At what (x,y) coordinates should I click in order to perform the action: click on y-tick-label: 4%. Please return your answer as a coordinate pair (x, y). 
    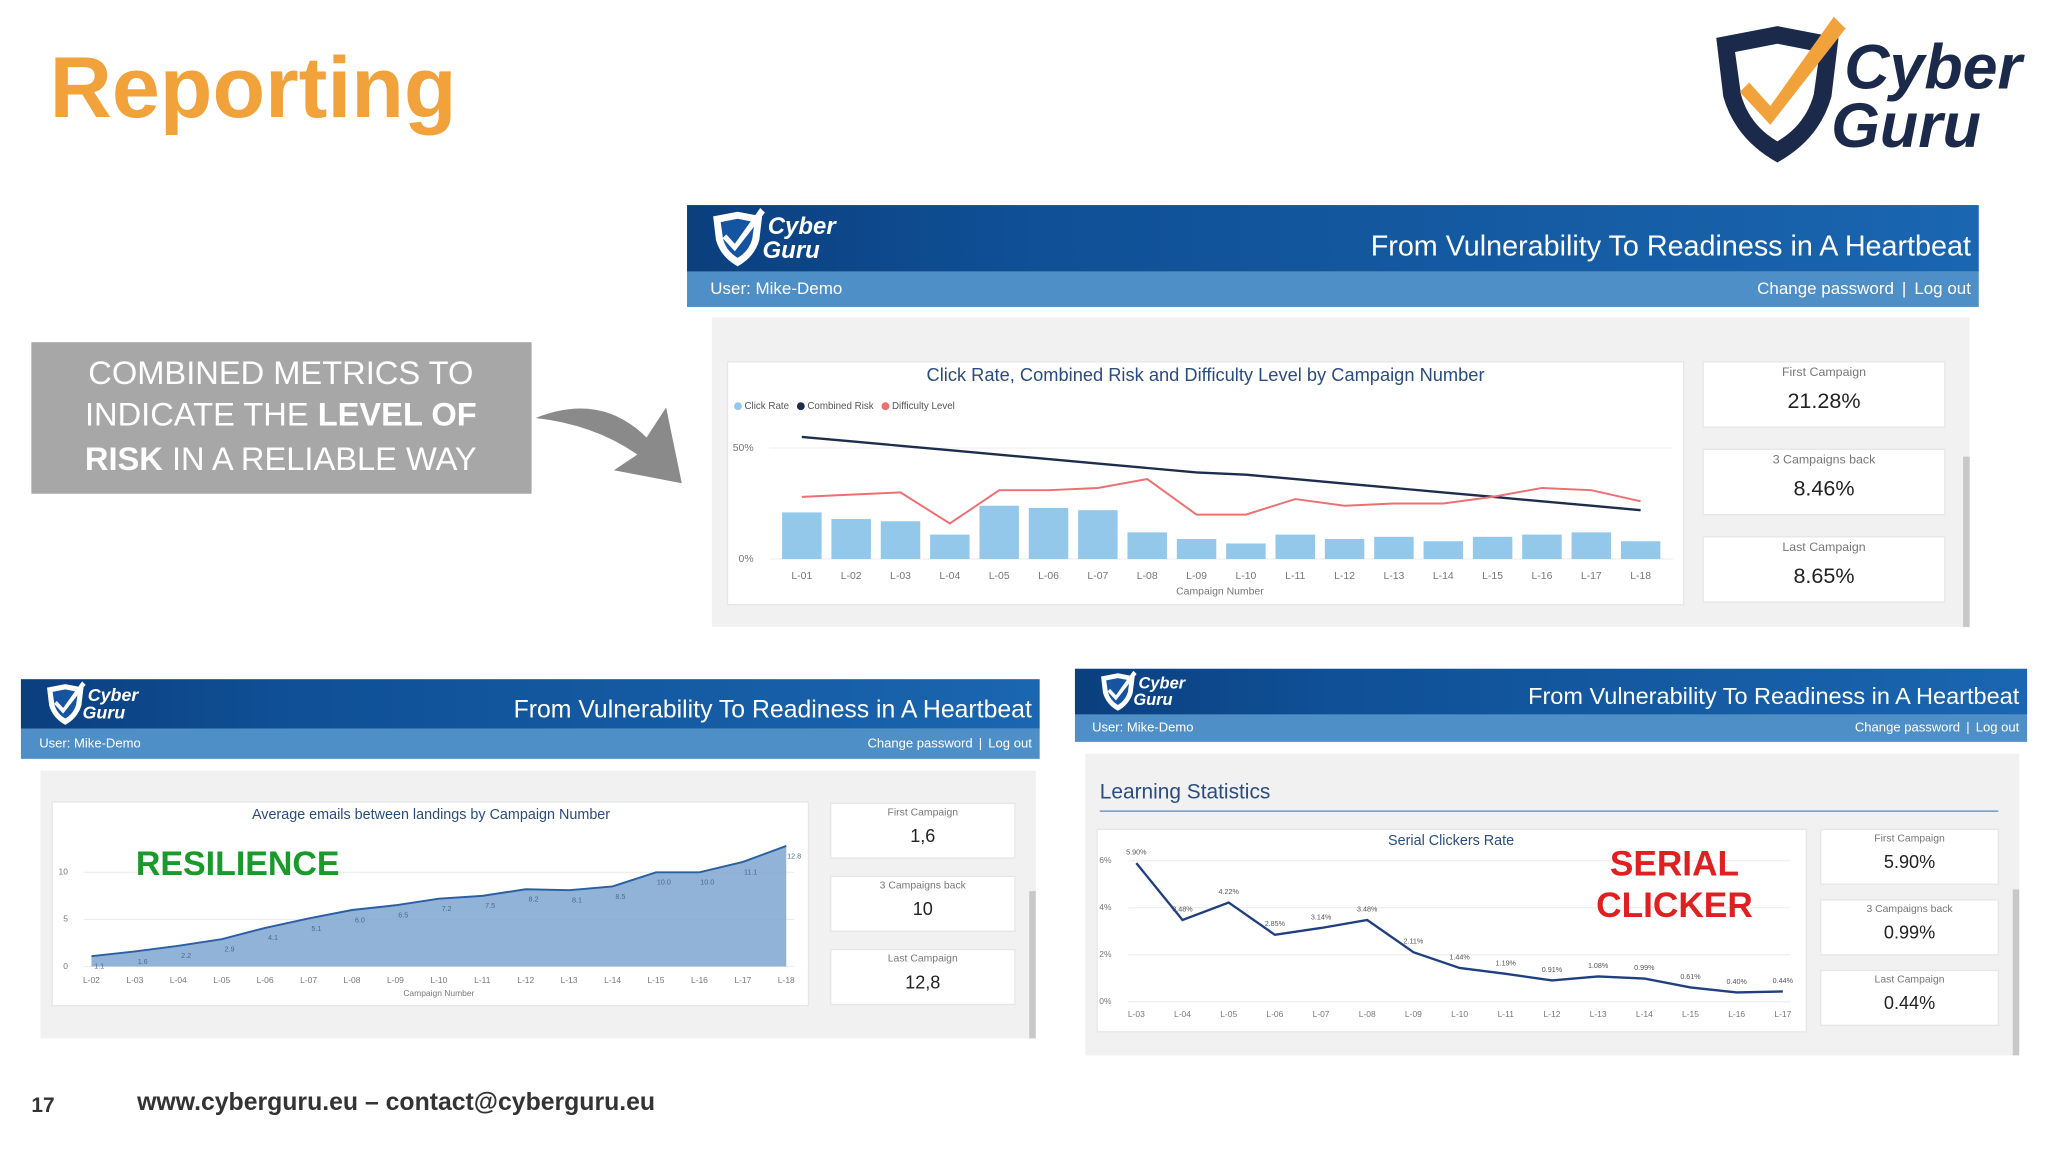
    Looking at the image, I should click on (1105, 907).